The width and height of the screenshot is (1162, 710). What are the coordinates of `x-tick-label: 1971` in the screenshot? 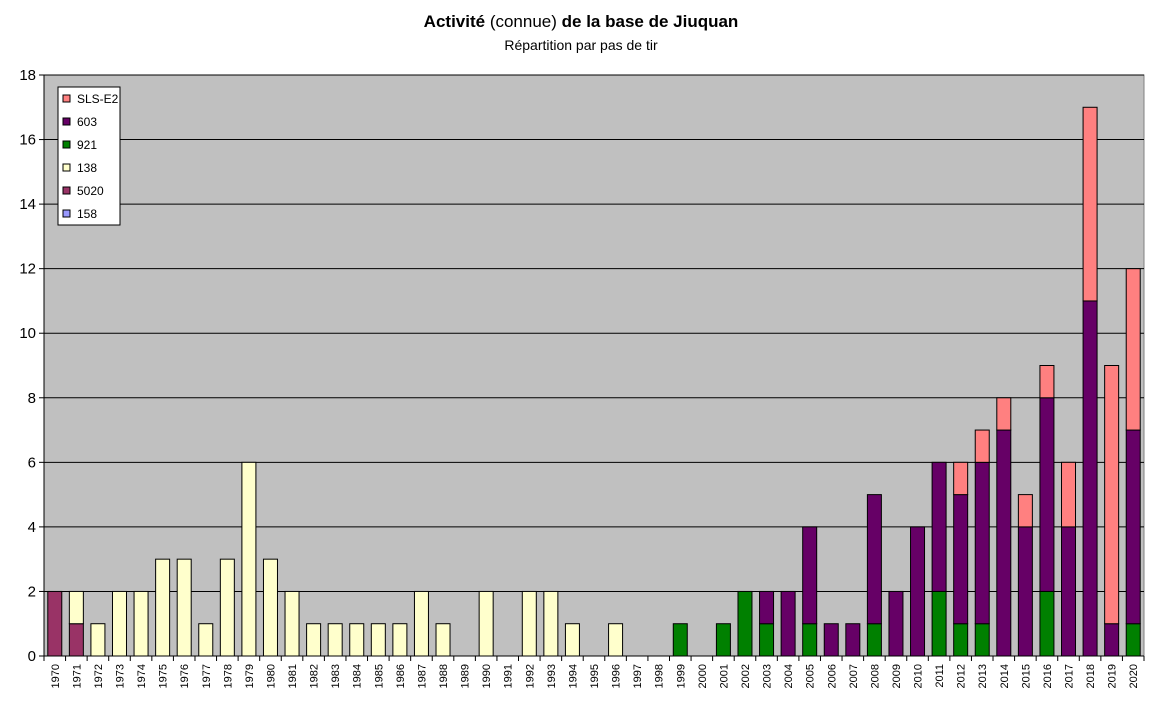 It's located at (77, 676).